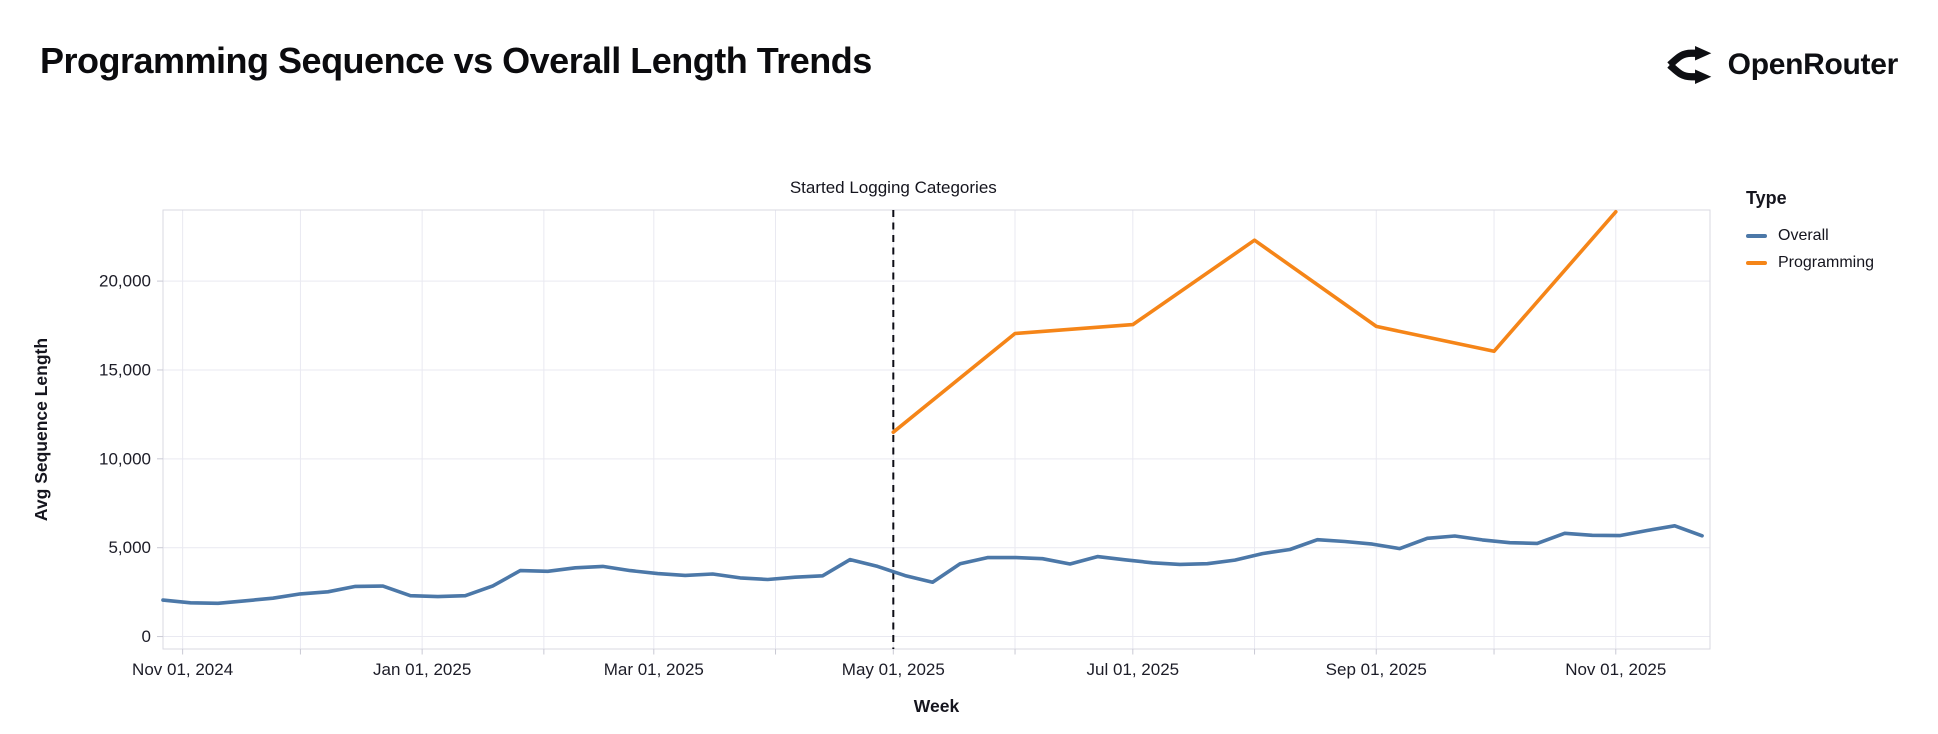  What do you see at coordinates (182, 669) in the screenshot?
I see `x-tick-label: Nov 01, 2024` at bounding box center [182, 669].